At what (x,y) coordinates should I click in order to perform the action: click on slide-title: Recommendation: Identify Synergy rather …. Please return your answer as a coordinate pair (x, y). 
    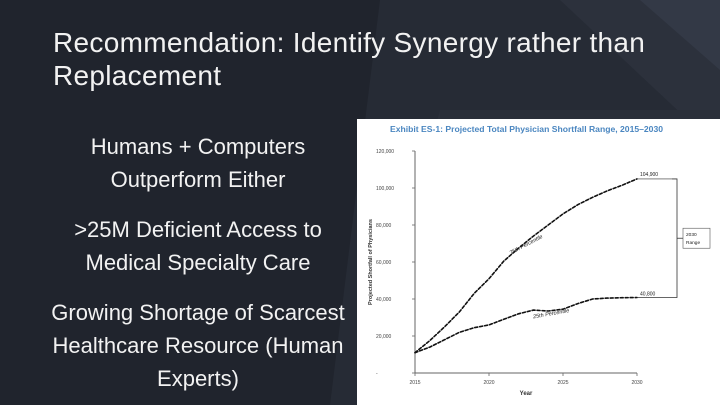
    Looking at the image, I should click on (349, 59).